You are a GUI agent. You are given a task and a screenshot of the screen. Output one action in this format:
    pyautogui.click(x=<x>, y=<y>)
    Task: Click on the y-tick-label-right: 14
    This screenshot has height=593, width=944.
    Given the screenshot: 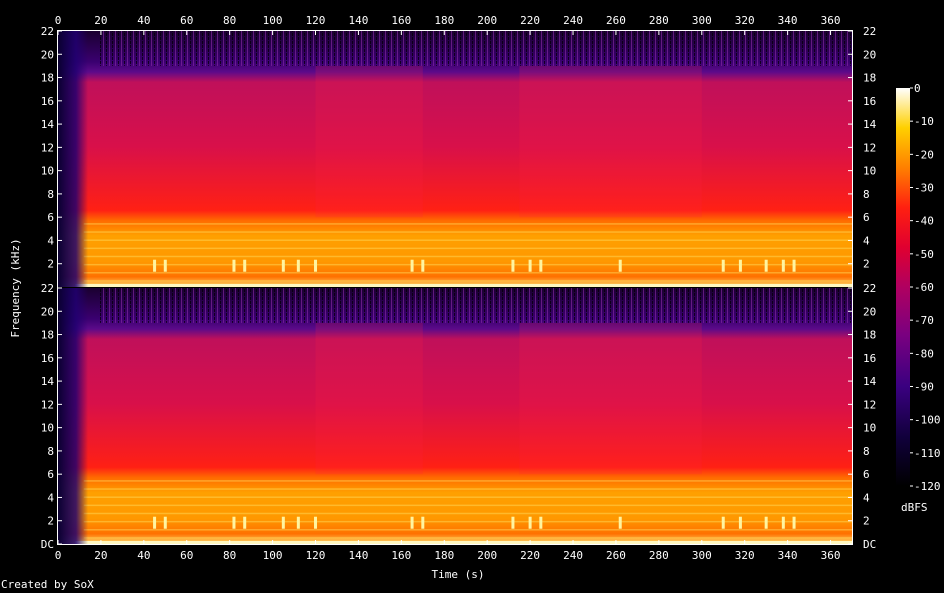 What is the action you would take?
    pyautogui.click(x=870, y=381)
    